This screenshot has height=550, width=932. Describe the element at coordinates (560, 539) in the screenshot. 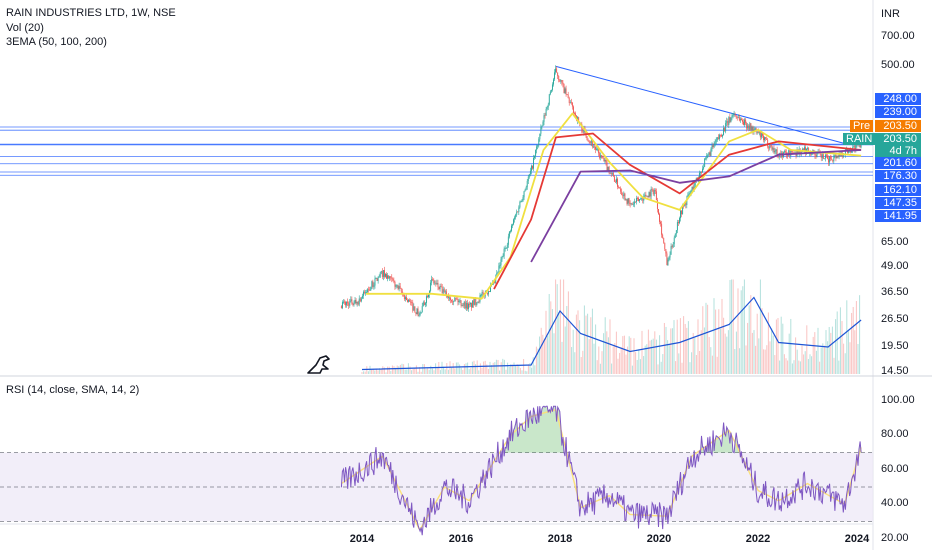

I see `time-tick-label: 2018` at that location.